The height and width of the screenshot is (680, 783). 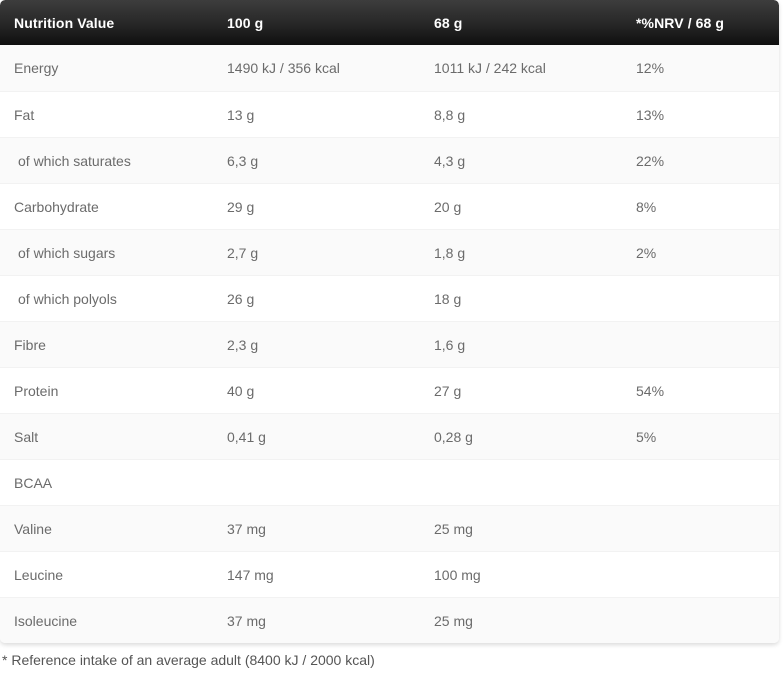 What do you see at coordinates (67, 298) in the screenshot?
I see `nutrient-label: of which polyols` at bounding box center [67, 298].